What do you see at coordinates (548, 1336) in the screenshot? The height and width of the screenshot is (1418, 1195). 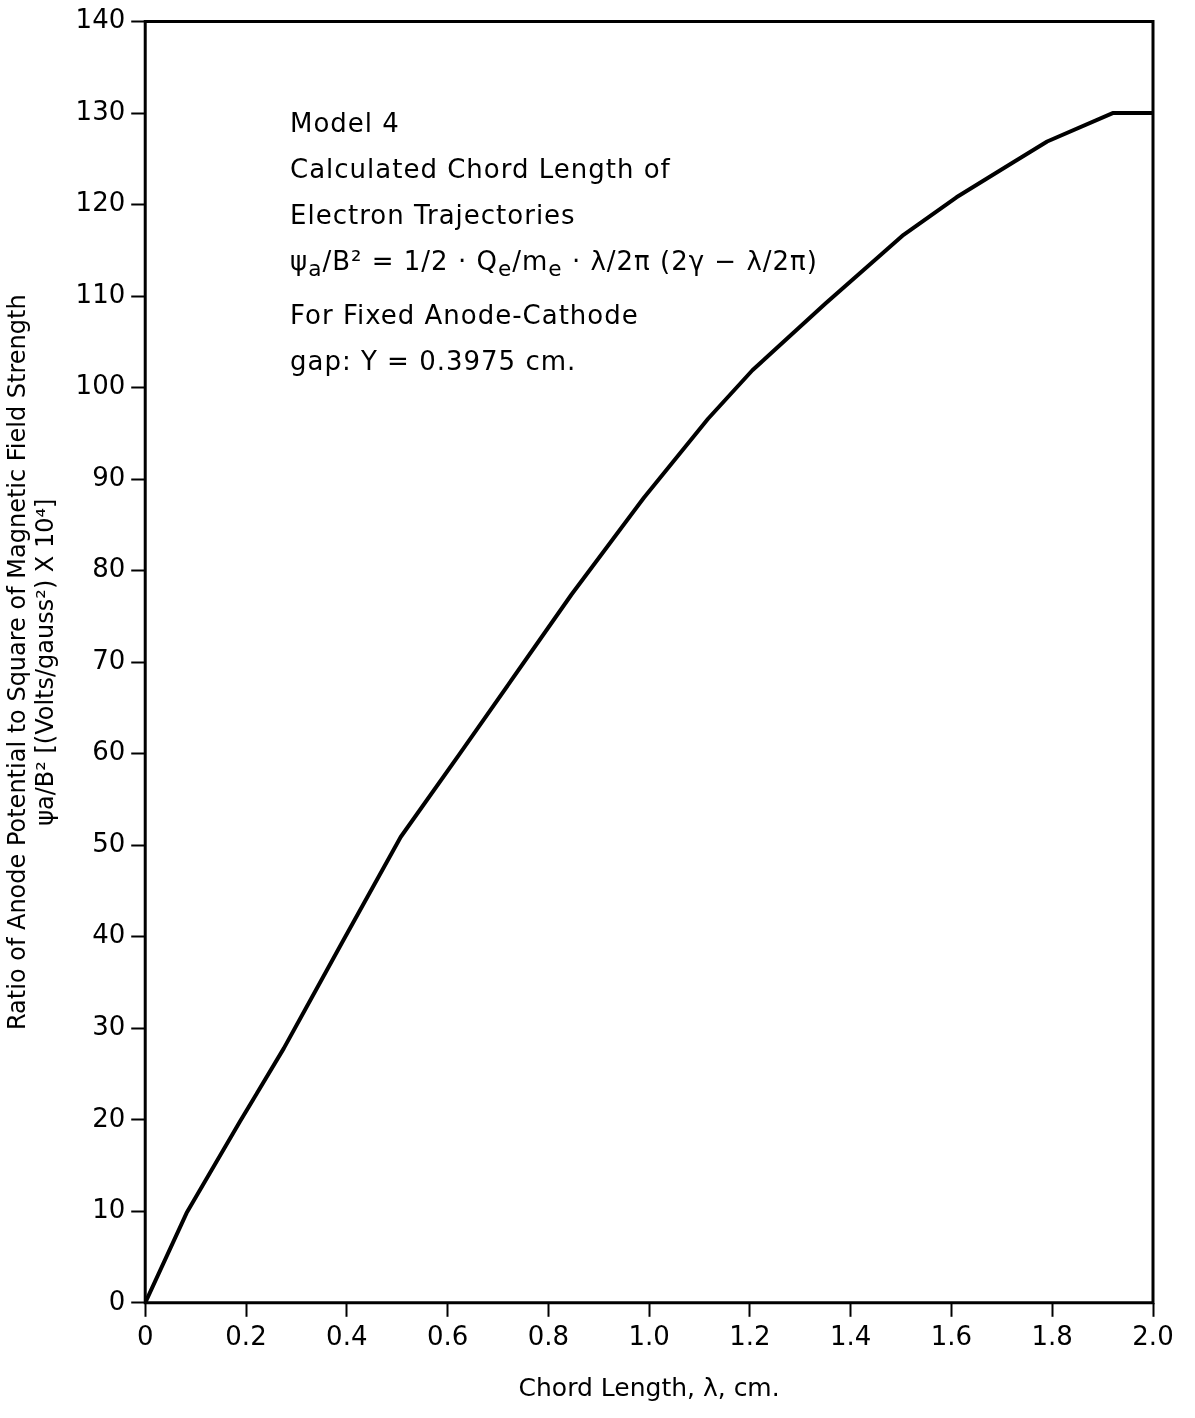 I see `x-tick-label: 0.8` at bounding box center [548, 1336].